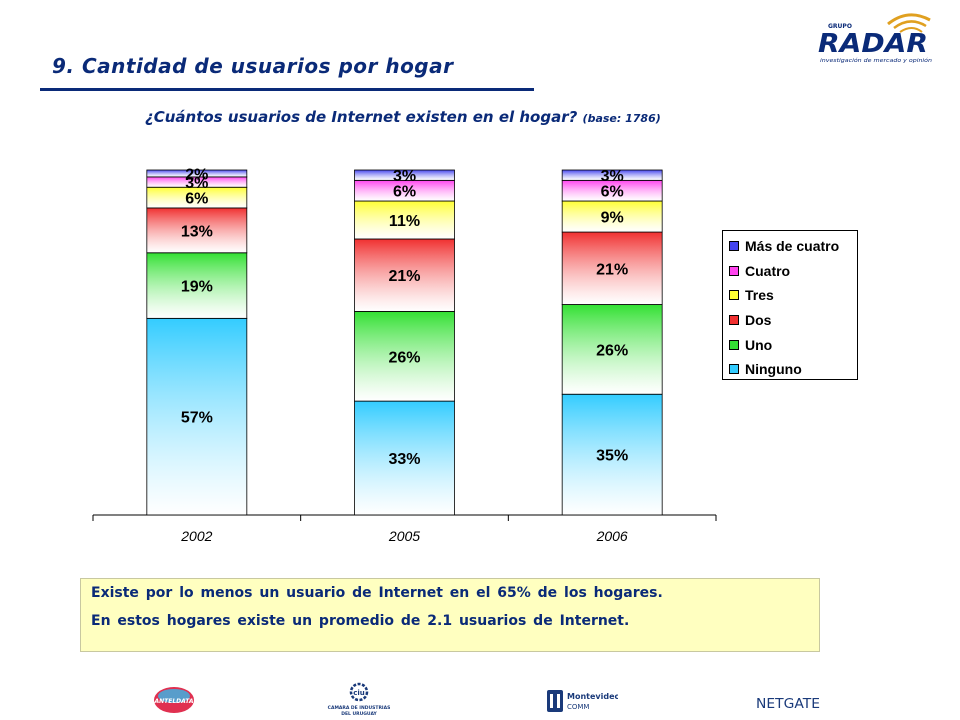 This screenshot has height=720, width=960. I want to click on legend-item: Más de cuatro, so click(793, 246).